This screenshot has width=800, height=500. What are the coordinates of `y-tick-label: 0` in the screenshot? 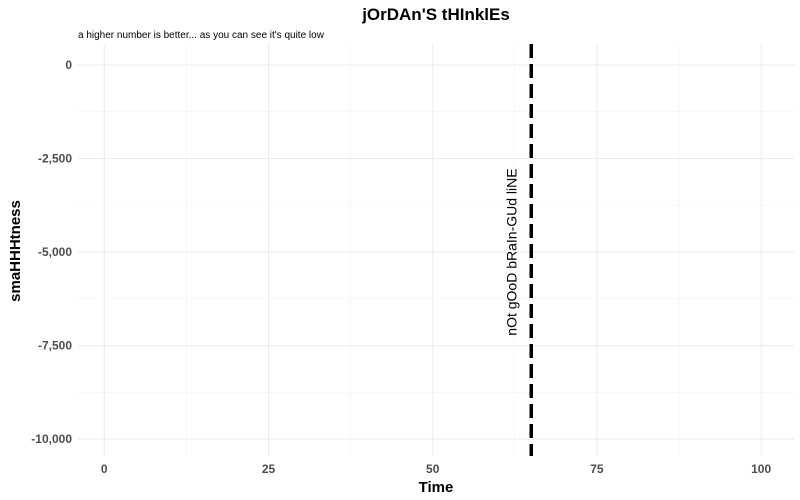 It's located at (68, 65).